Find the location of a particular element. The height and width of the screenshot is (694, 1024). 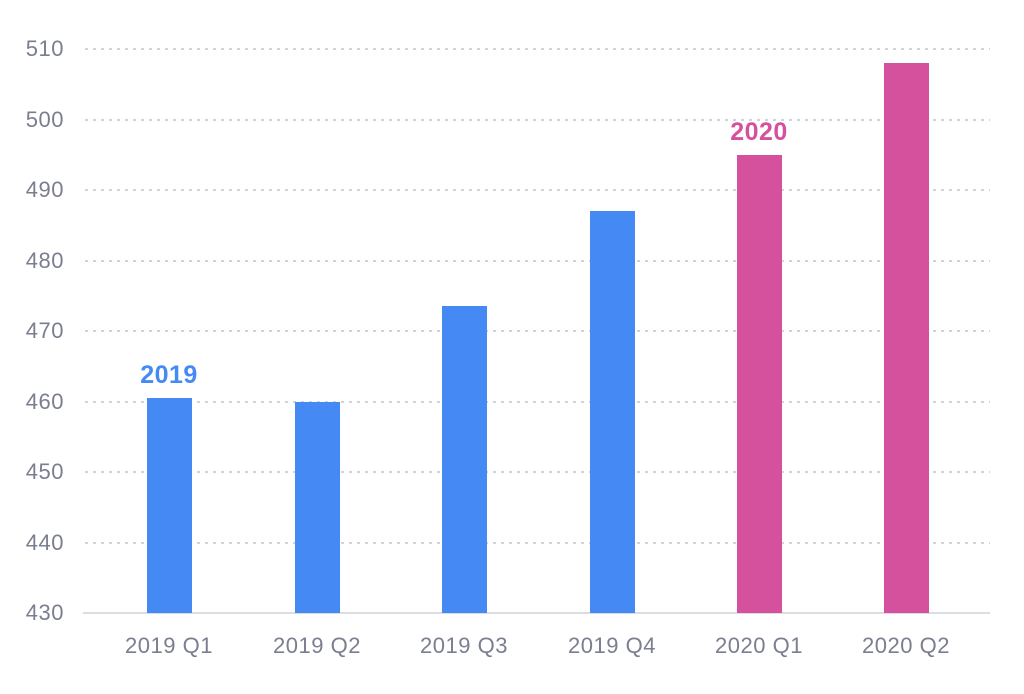

bar-2019-q1 is located at coordinates (169, 505).